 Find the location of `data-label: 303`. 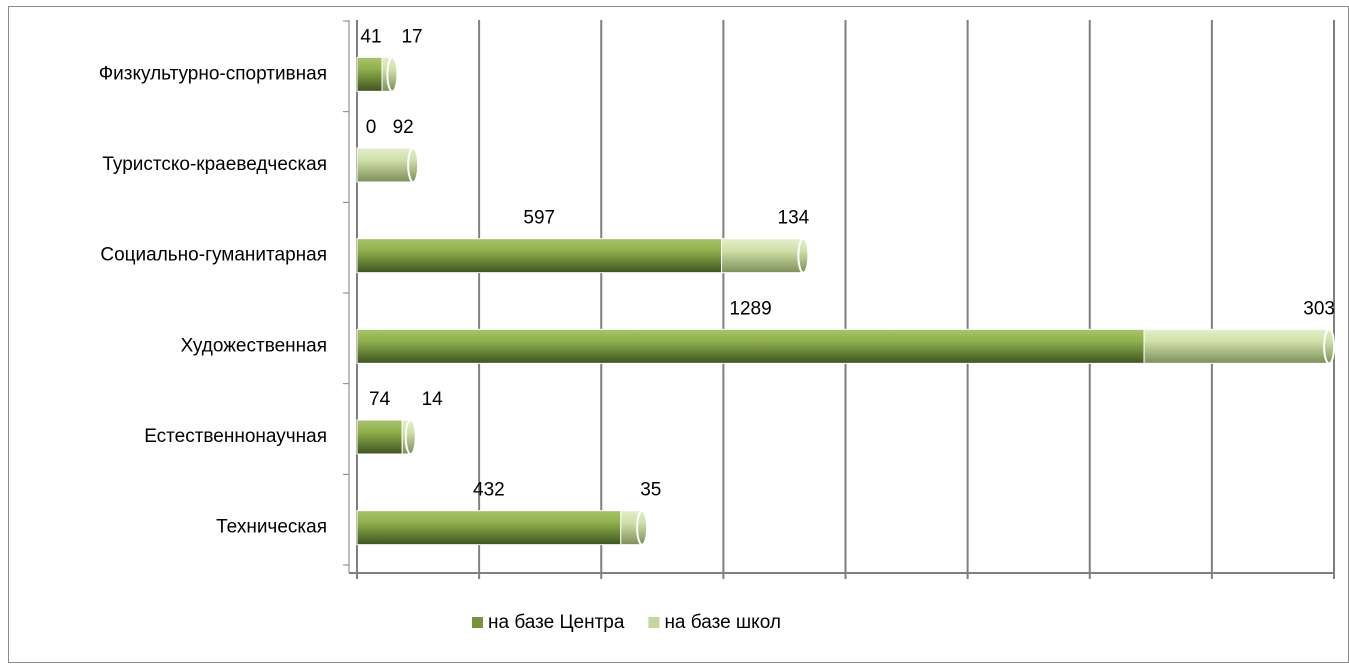

data-label: 303 is located at coordinates (1319, 308).